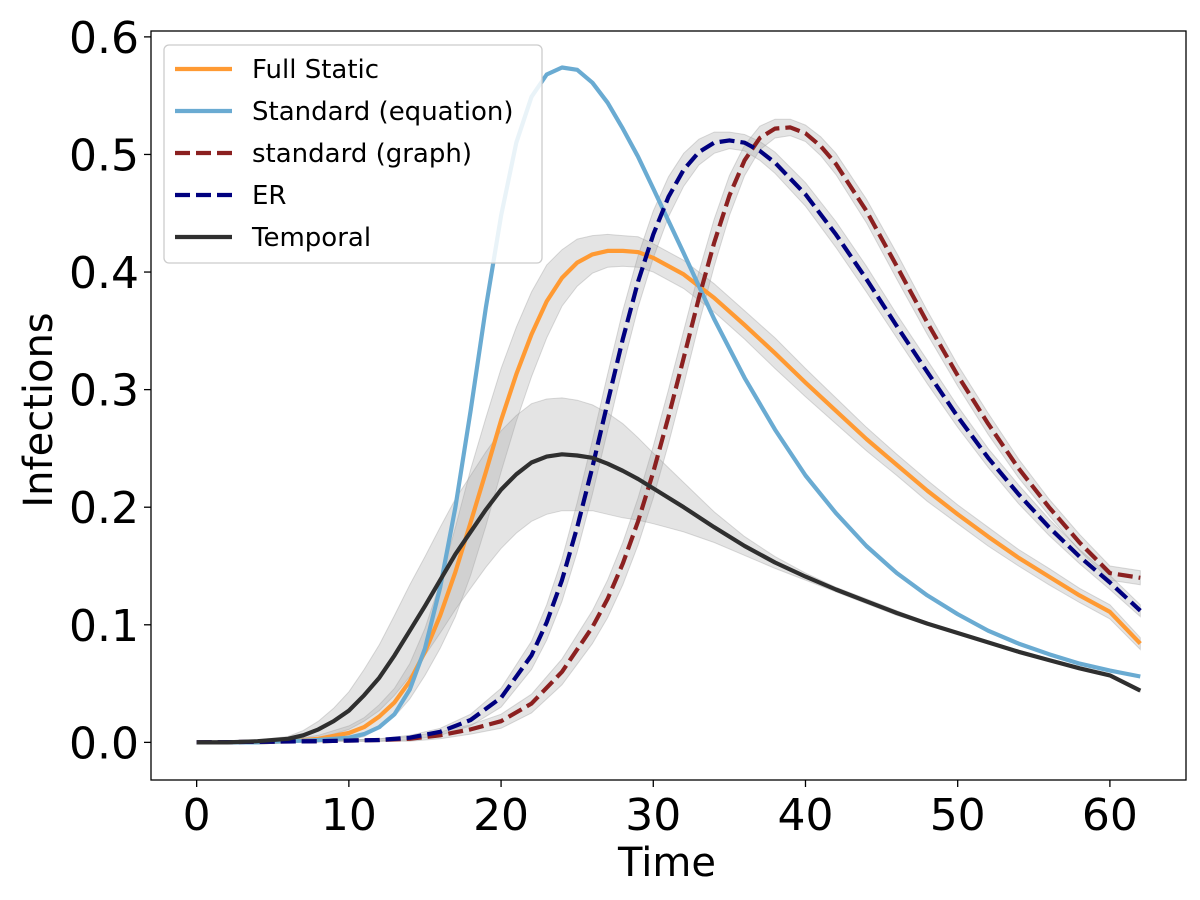  Describe the element at coordinates (1110, 815) in the screenshot. I see `x-tick-label: 60` at that location.